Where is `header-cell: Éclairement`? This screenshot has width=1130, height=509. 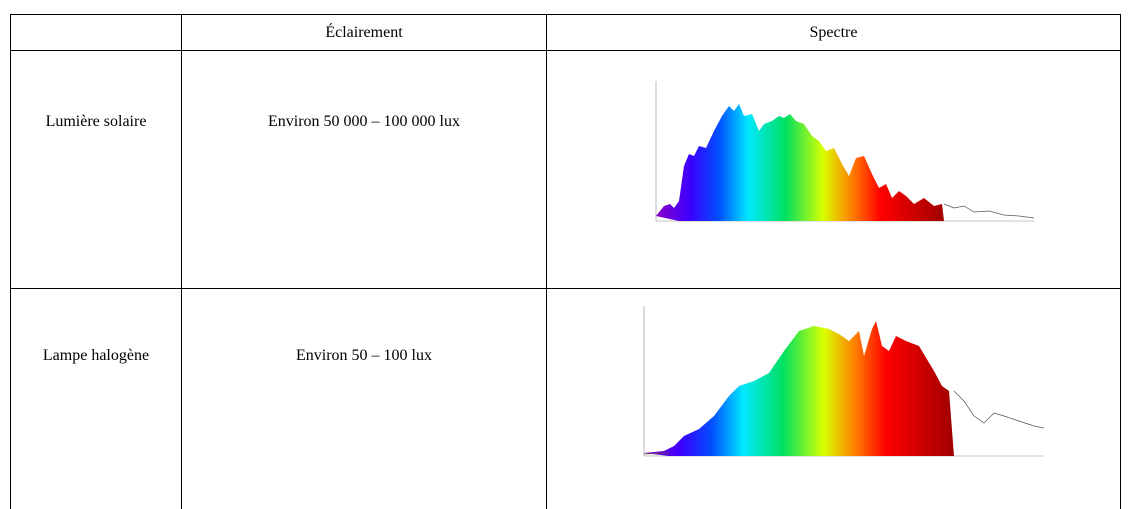
header-cell: Éclairement is located at coordinates (364, 33).